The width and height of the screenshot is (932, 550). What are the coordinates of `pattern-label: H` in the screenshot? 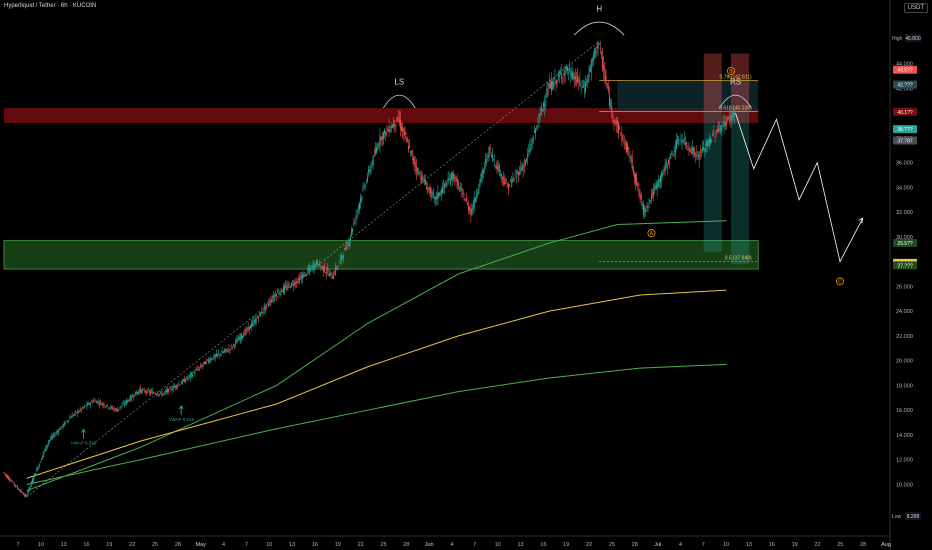 It's located at (599, 9).